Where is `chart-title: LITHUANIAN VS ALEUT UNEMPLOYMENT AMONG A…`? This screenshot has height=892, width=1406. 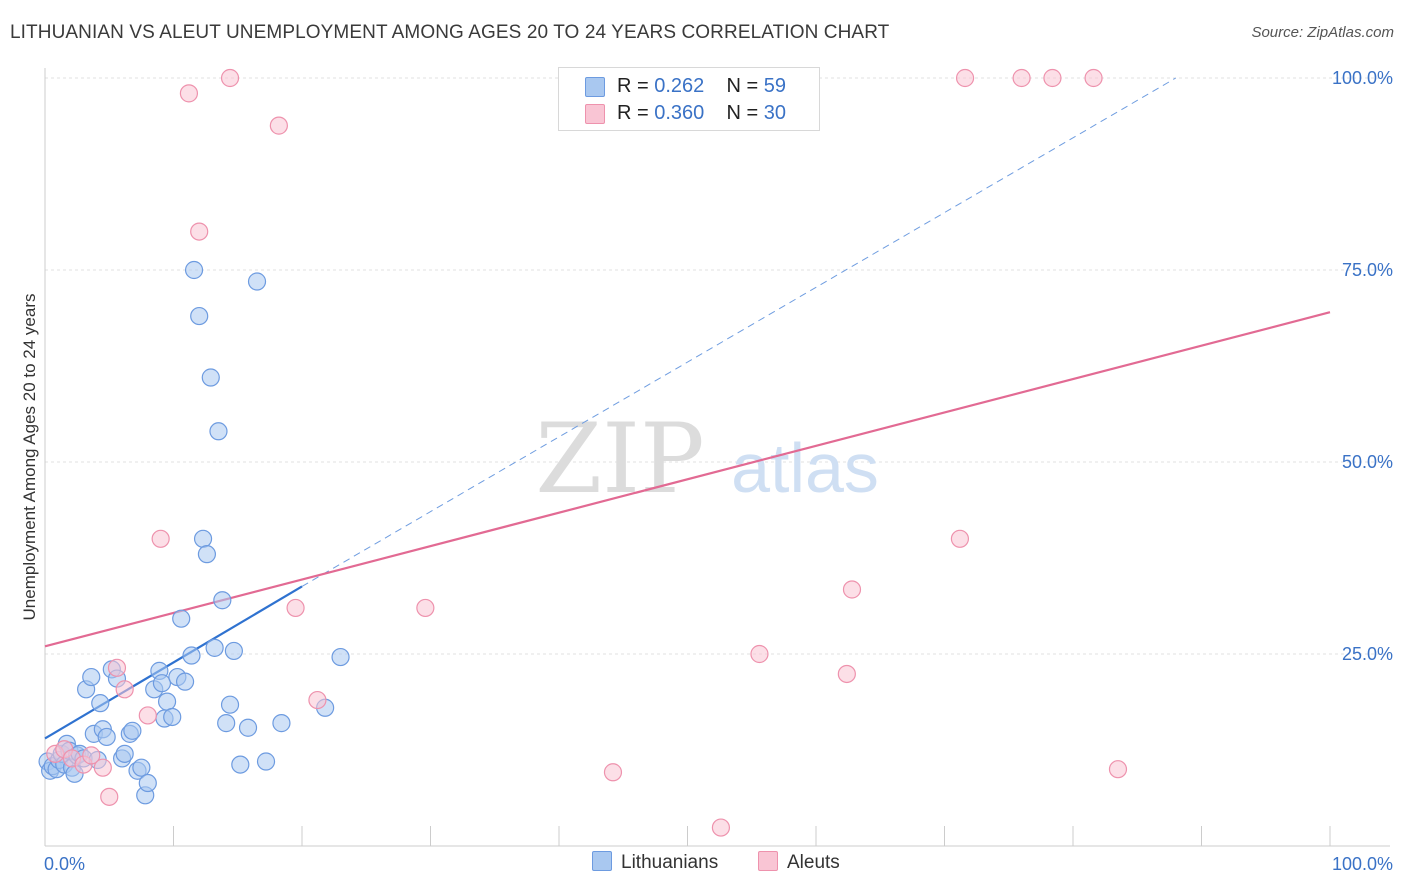
chart-title: LITHUANIAN VS ALEUT UNEMPLOYMENT AMONG A… is located at coordinates (450, 32).